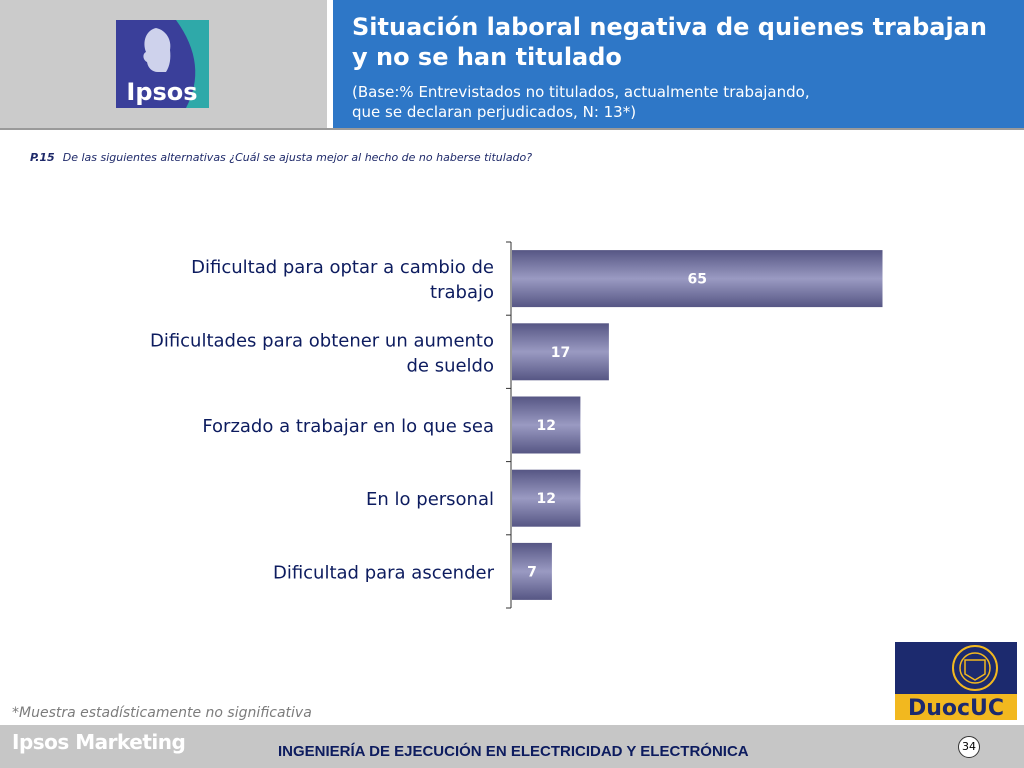  I want to click on footer-bar, so click(512, 746).